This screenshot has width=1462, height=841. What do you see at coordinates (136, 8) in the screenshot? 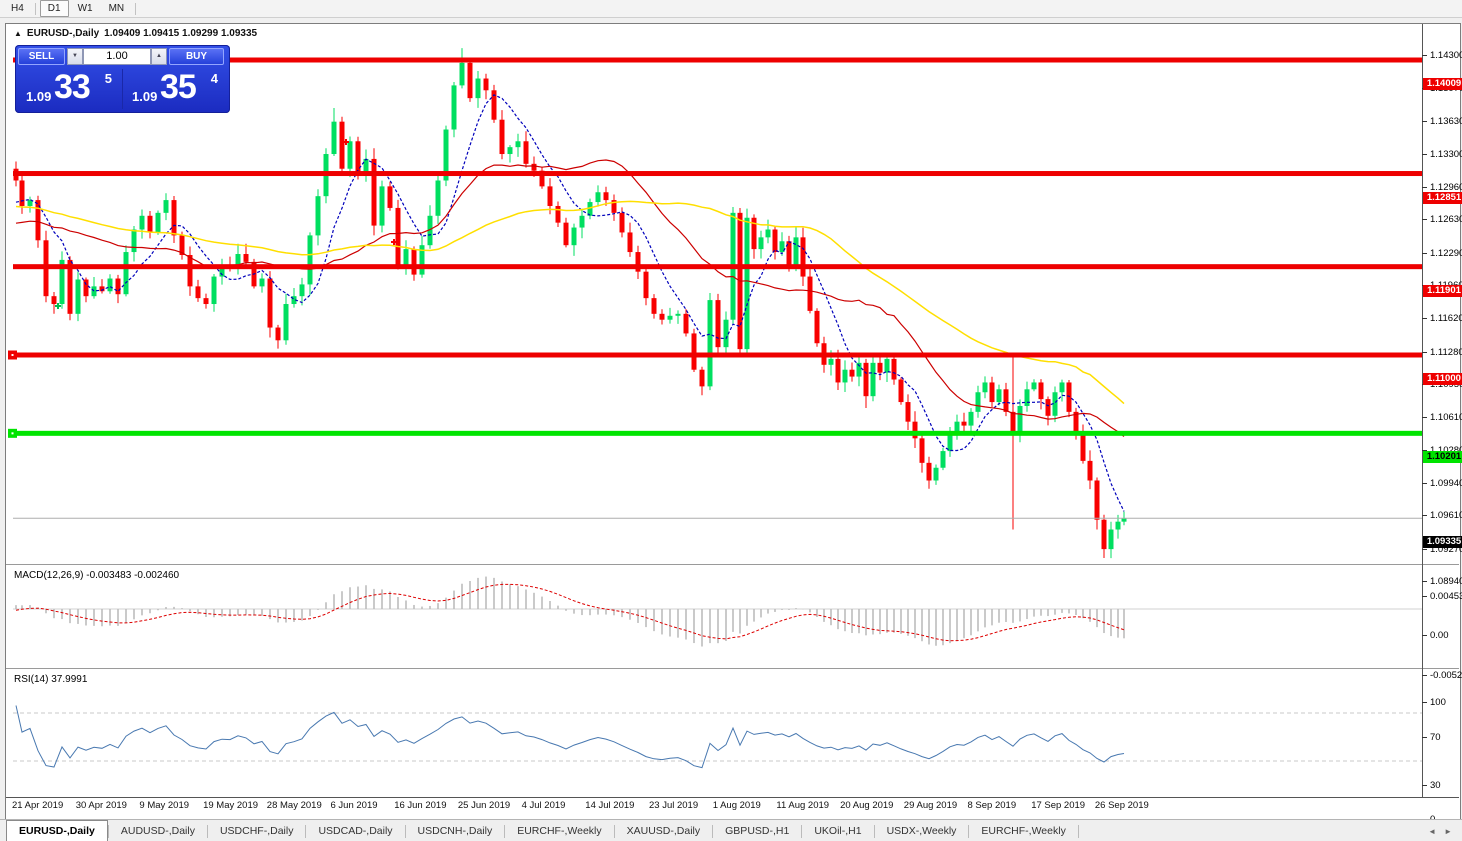
I see `toolbar-separator` at bounding box center [136, 8].